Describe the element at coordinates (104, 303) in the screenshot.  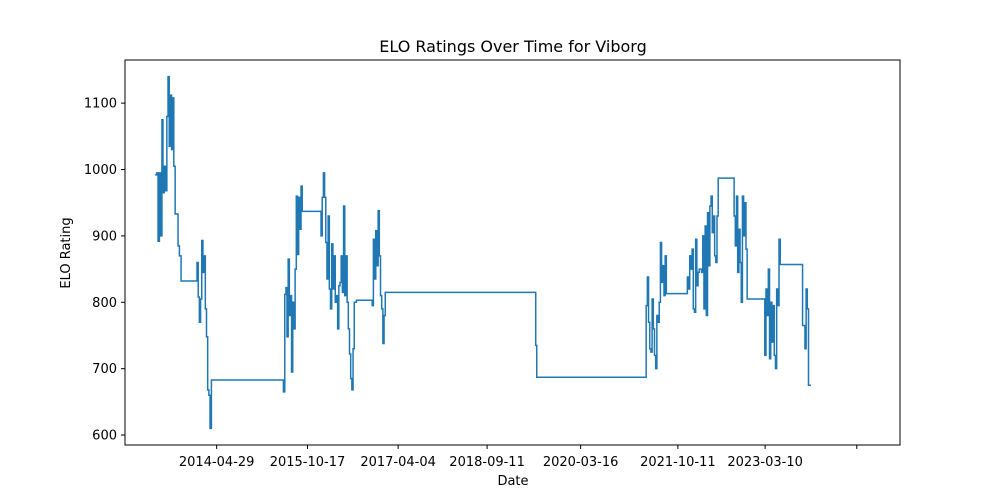
I see `y-tick-label-2: 800` at that location.